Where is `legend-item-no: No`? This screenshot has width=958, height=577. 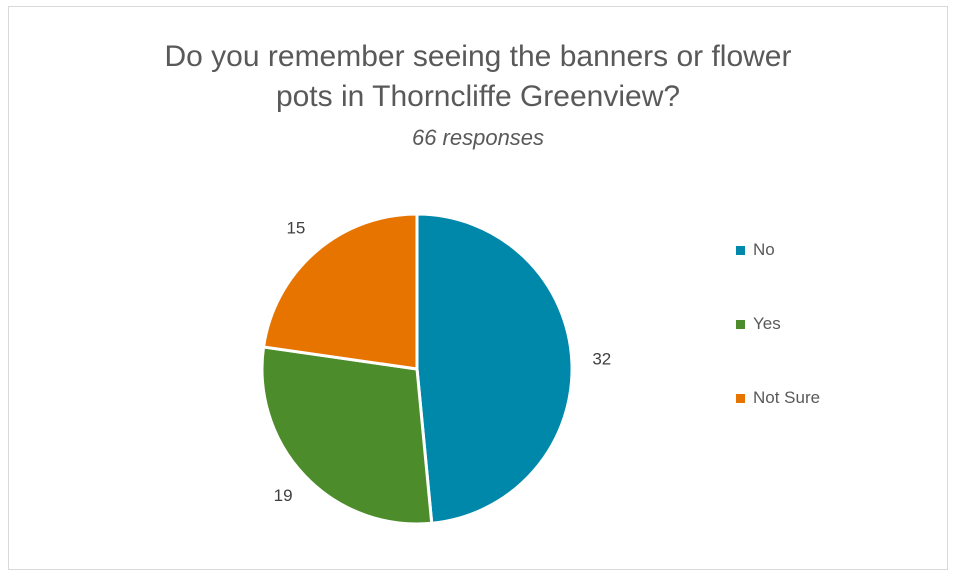 legend-item-no: No is located at coordinates (755, 250).